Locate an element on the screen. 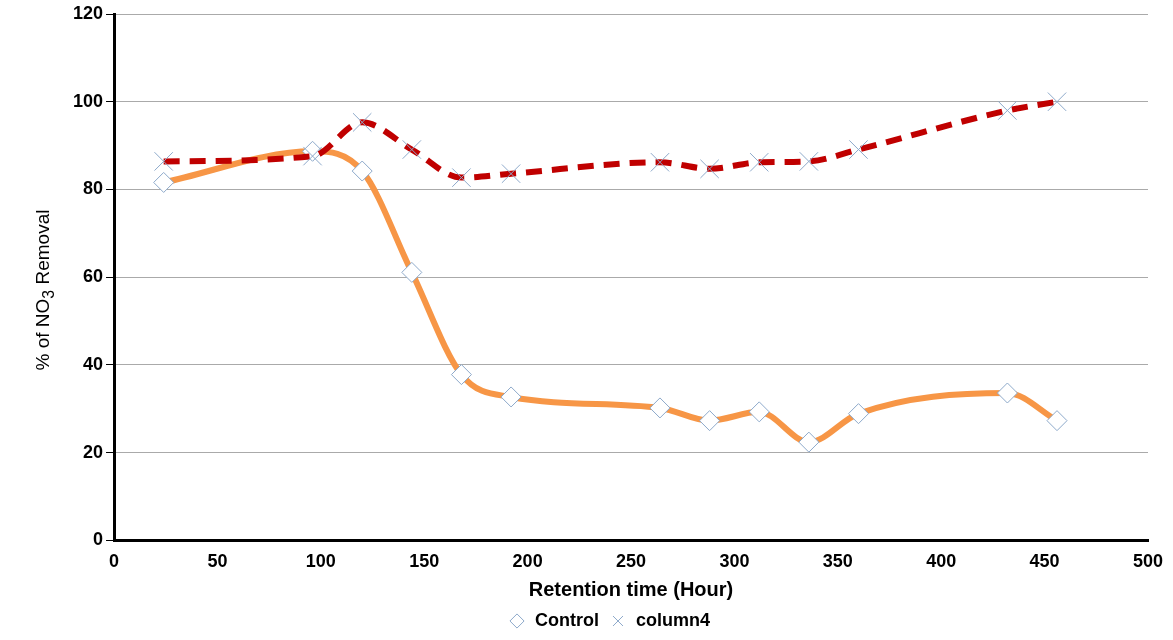 The image size is (1173, 640). x-tick-label: 50 is located at coordinates (217, 561).